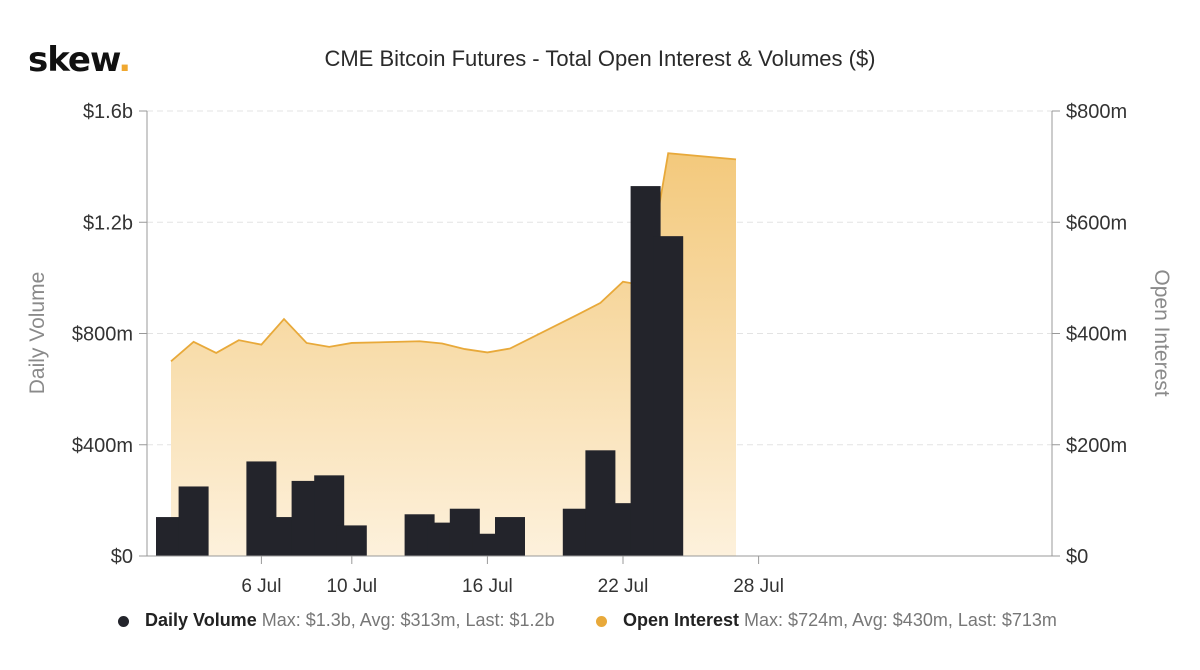  What do you see at coordinates (108, 112) in the screenshot?
I see `y-tick-label: $1.6b` at bounding box center [108, 112].